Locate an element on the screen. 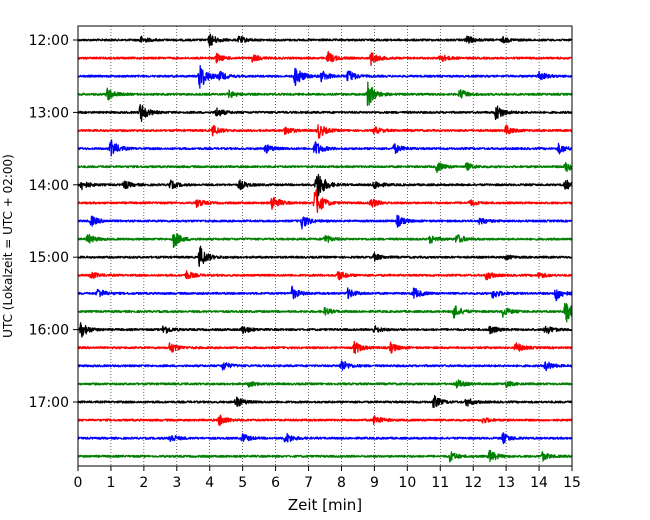 This screenshot has height=520, width=650. y-tick-label: 14:00 is located at coordinates (49, 186).